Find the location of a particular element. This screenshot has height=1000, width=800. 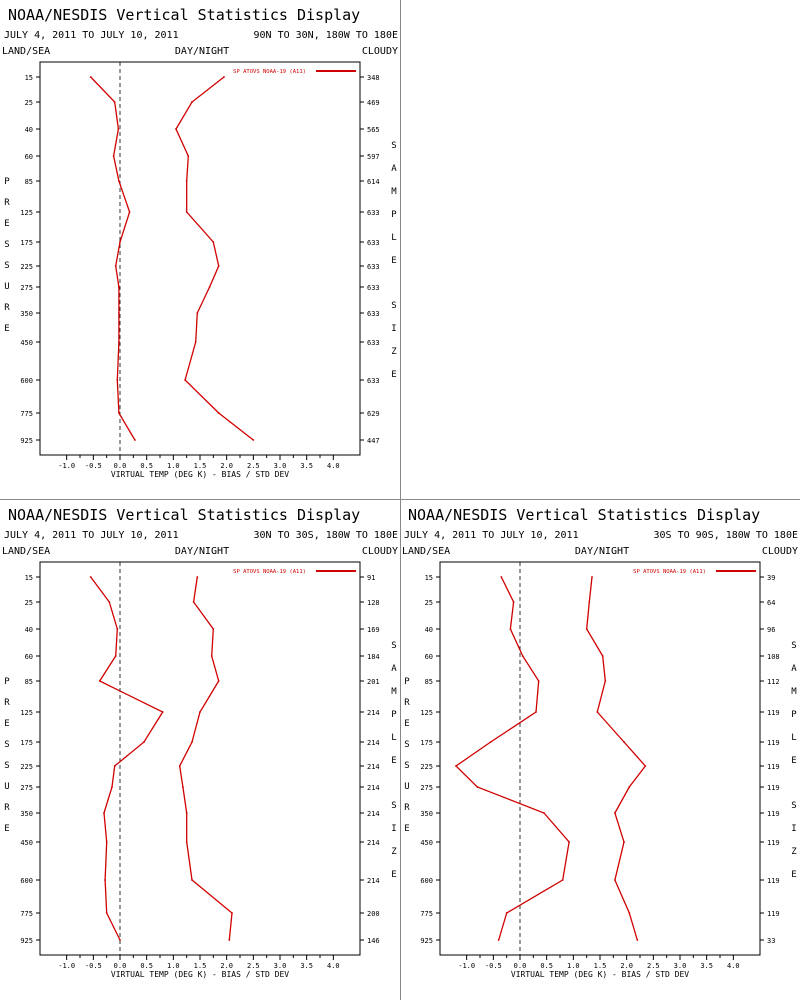

std-dev-line is located at coordinates (616, 758).